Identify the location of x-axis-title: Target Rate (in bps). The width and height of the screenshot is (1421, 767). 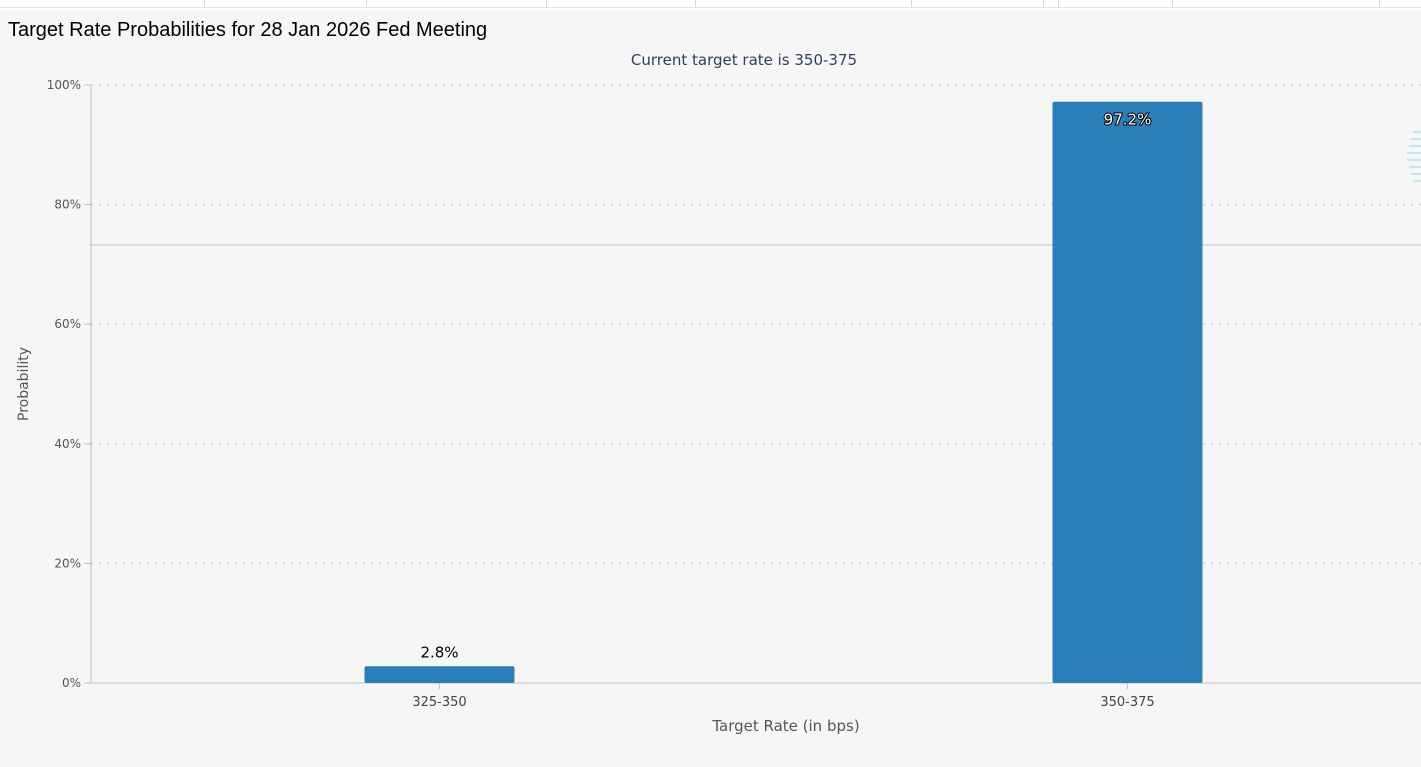
(785, 726).